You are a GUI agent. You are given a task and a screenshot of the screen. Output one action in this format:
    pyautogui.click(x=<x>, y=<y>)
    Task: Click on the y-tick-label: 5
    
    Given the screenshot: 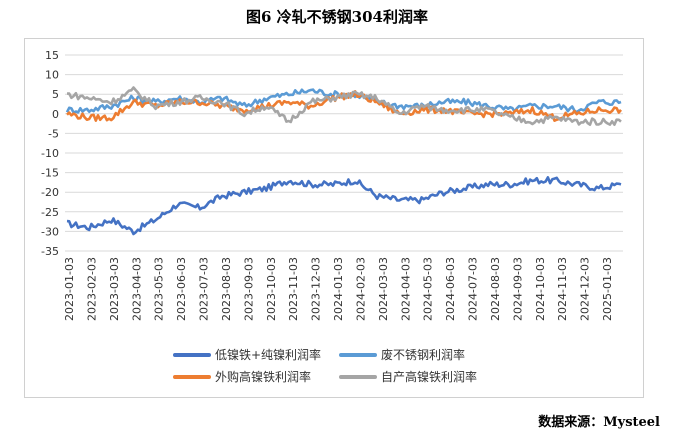 What is the action you would take?
    pyautogui.click(x=55, y=94)
    